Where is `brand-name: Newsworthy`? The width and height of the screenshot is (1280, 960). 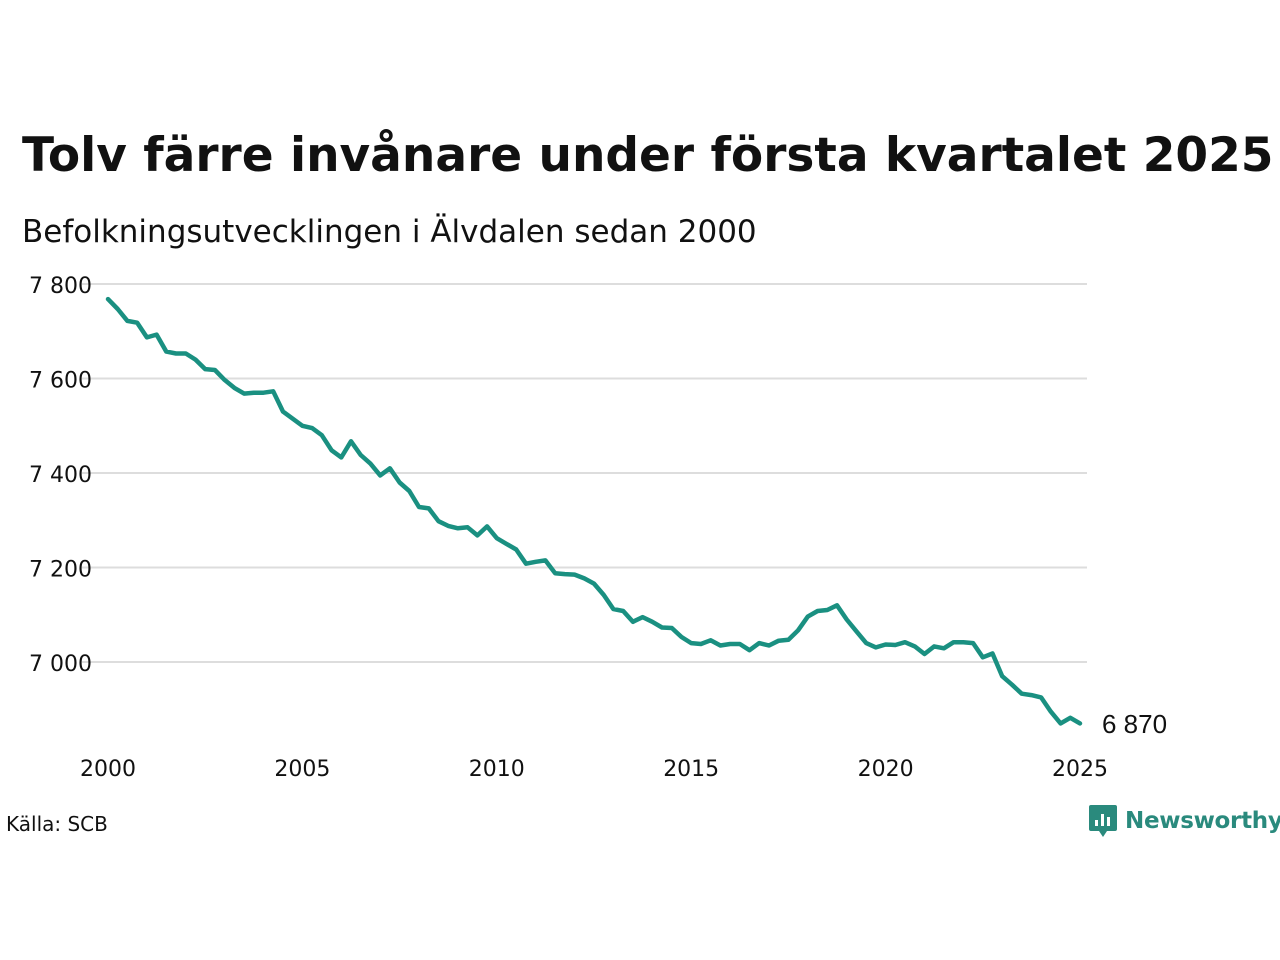 brand-name: Newsworthy is located at coordinates (1202, 821).